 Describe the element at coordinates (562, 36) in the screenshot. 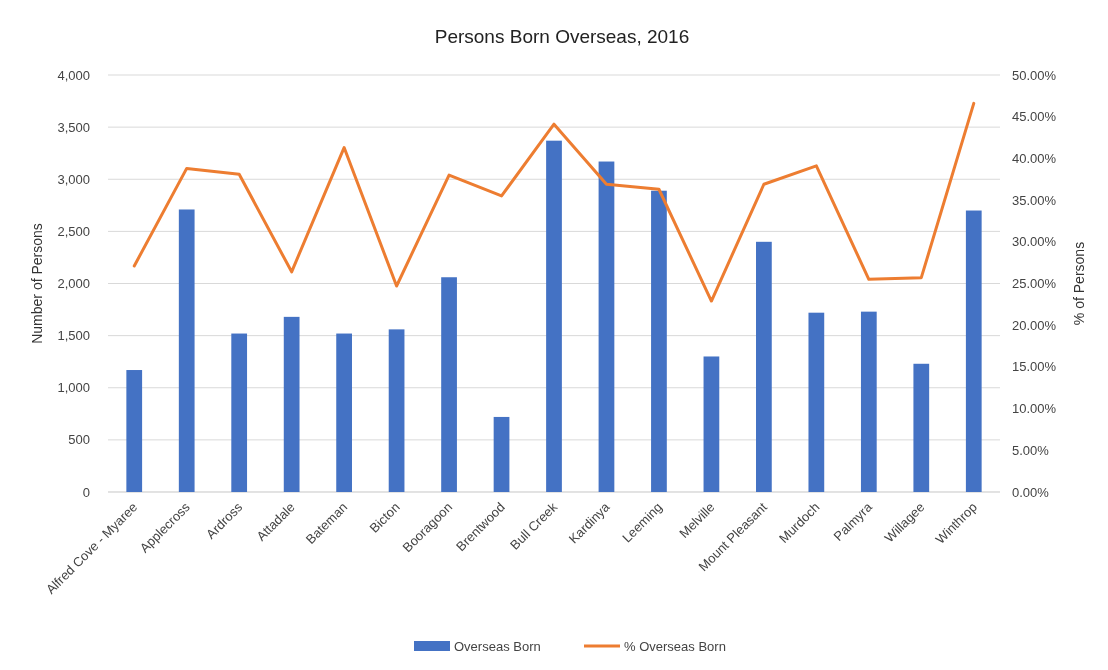

I see `chart-title: Persons Born Overseas, 2016` at that location.